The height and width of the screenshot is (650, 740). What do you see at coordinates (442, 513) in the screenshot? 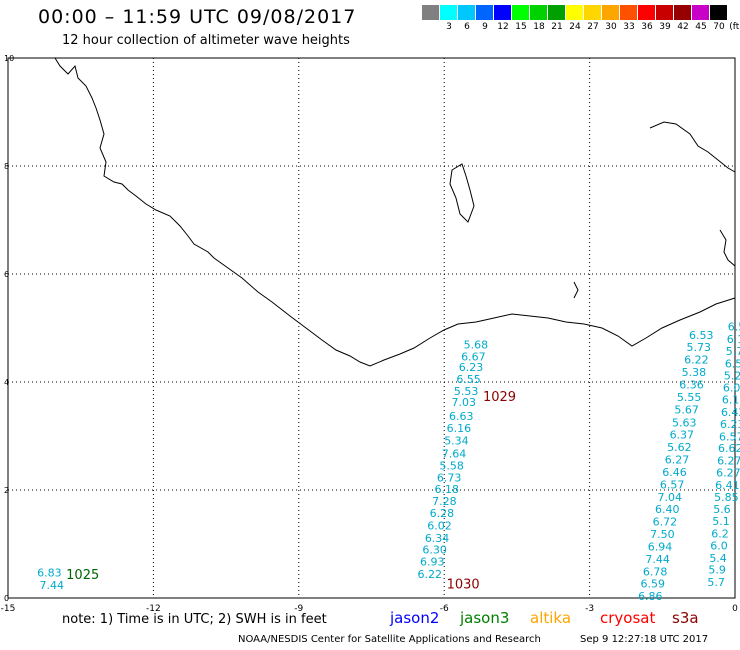
I see `wave-height-value: 6.28` at bounding box center [442, 513].